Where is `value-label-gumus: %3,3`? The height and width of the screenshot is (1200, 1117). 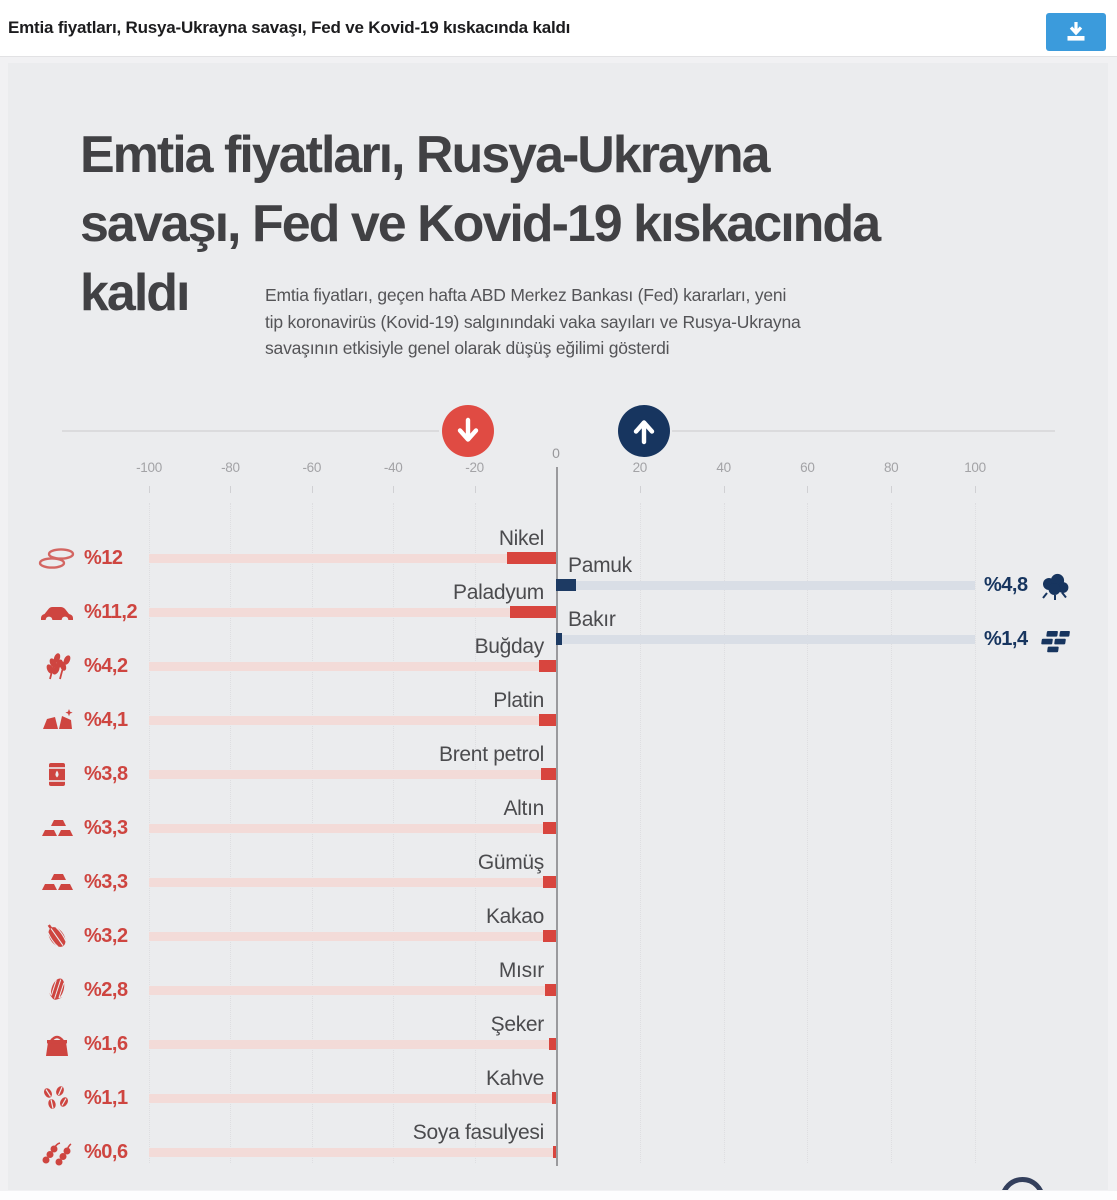
value-label-gumus: %3,3 is located at coordinates (106, 881).